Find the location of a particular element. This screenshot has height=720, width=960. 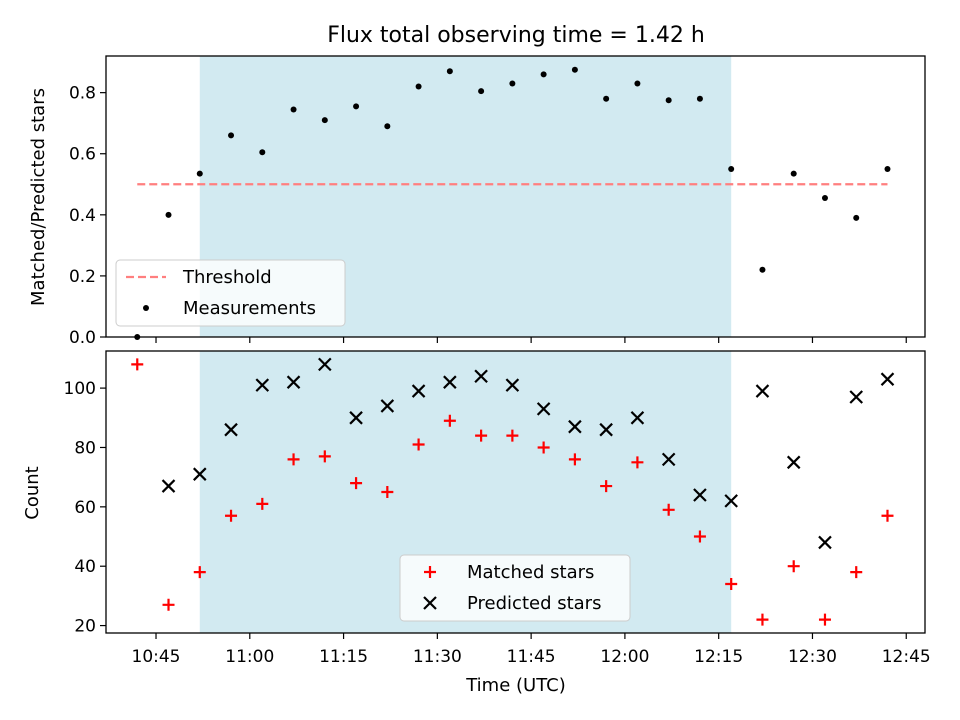

legend-label: Matched stars is located at coordinates (530, 572).